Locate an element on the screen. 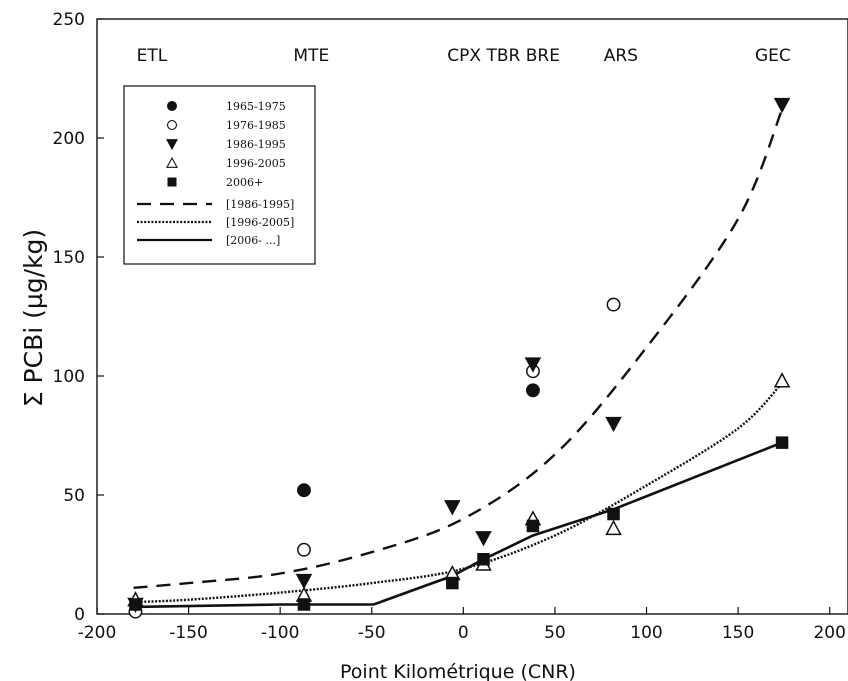  x-tick-label: -200 is located at coordinates (97, 633).